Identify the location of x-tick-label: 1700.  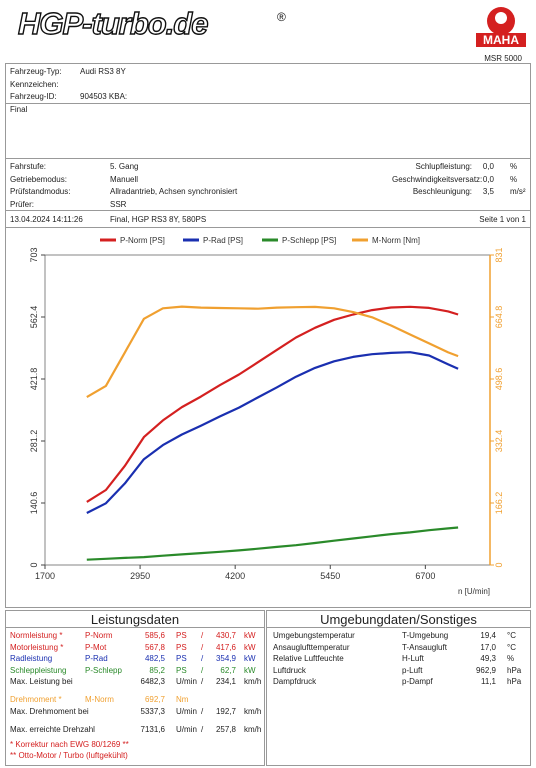
(45, 576).